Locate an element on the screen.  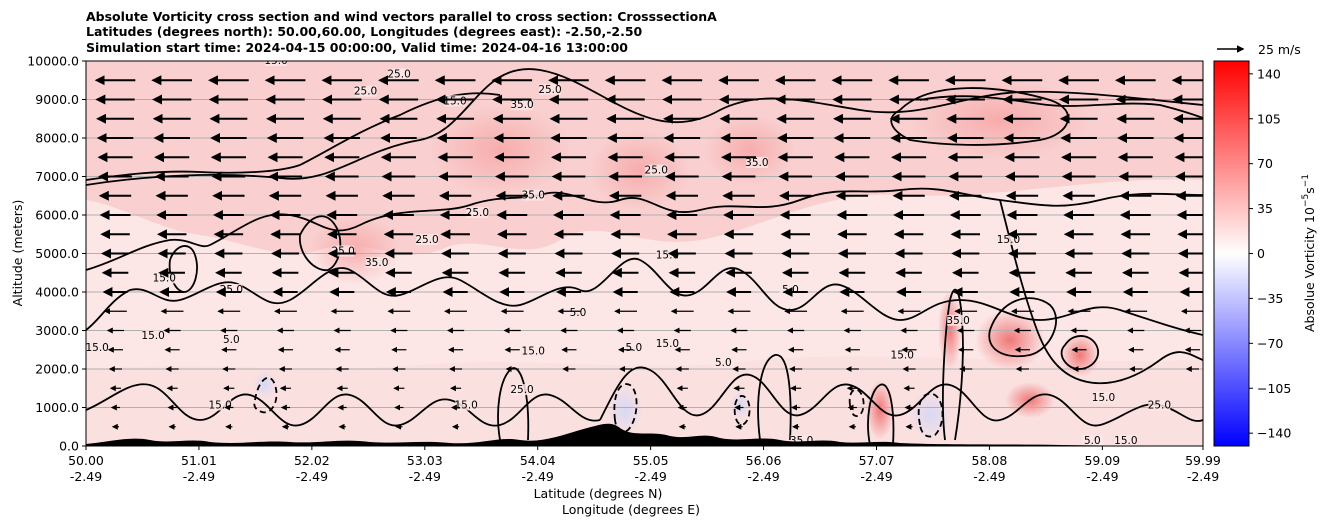
y-tick-label: 5000.0 is located at coordinates (57, 253).